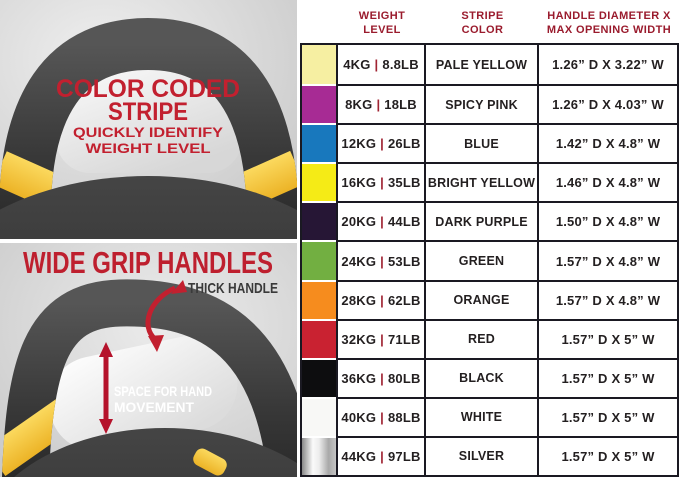 This screenshot has width=679, height=477. I want to click on table-row: 28KG | 62LB ORANGE 1.57” D X 4.8” W, so click(489, 299).